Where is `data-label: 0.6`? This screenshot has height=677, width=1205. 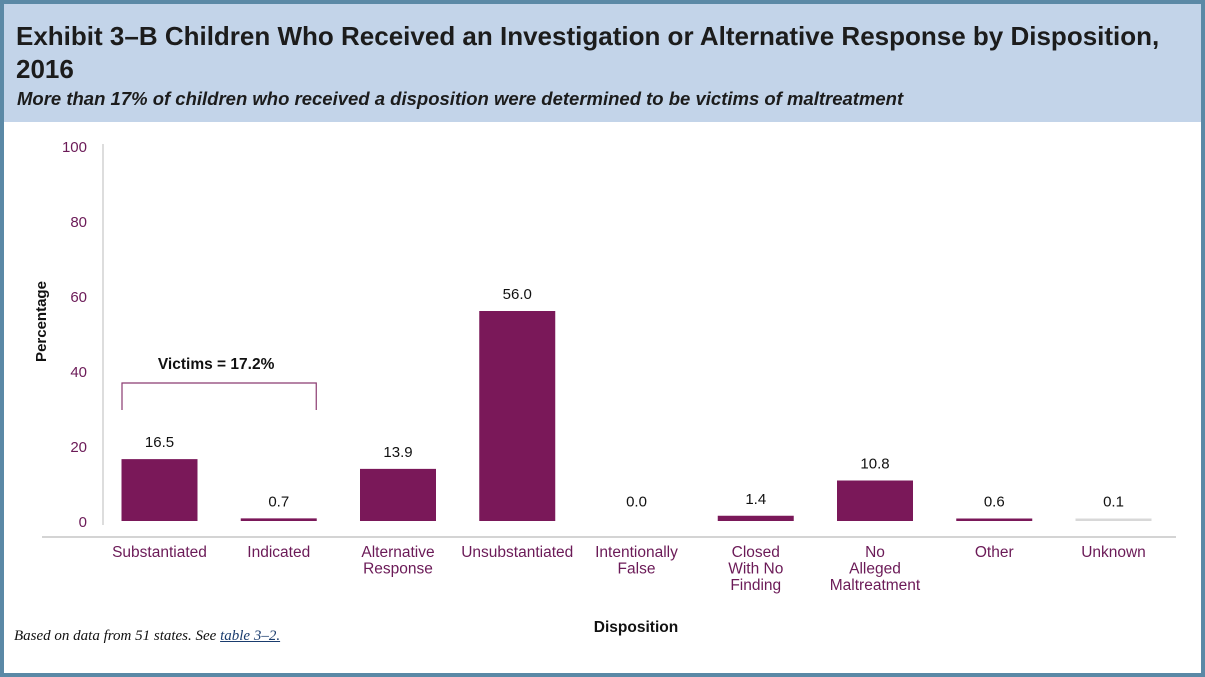
data-label: 0.6 is located at coordinates (994, 502).